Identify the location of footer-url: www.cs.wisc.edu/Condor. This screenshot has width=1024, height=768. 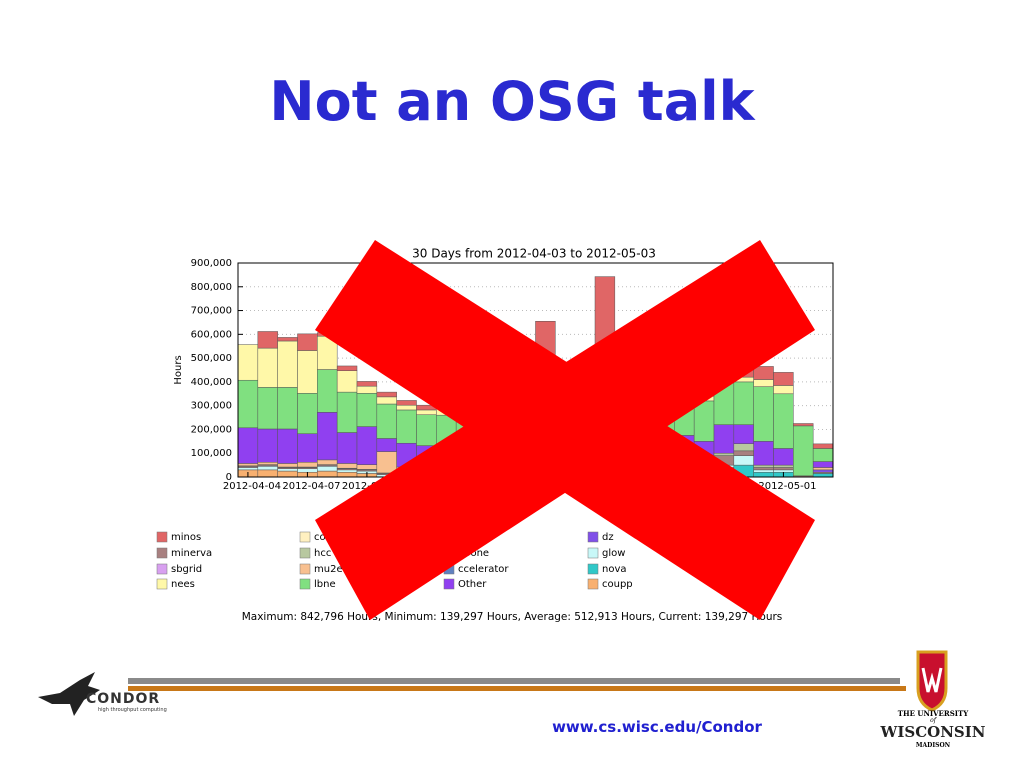
(657, 727).